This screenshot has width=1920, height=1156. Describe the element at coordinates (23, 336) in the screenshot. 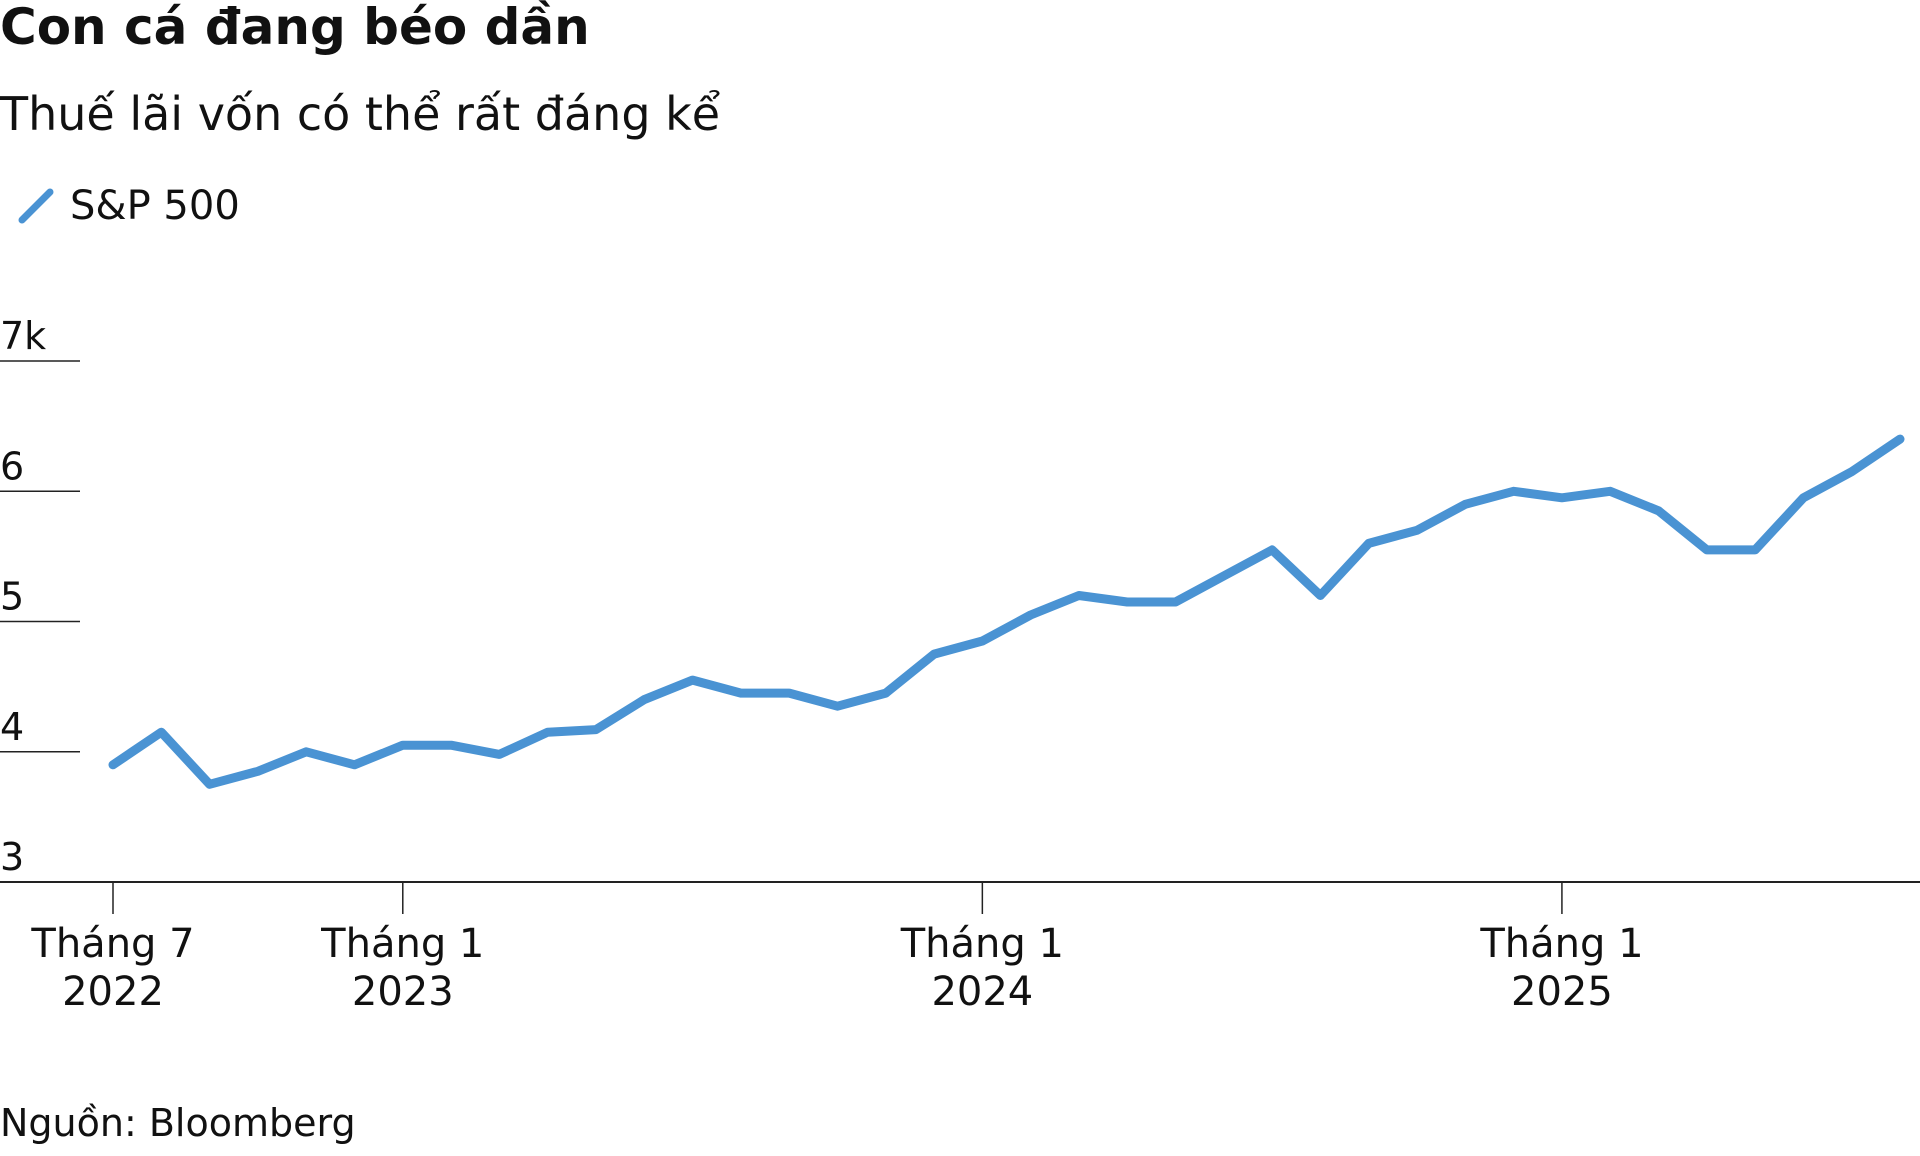

I see `y-tick-label: 7k` at that location.